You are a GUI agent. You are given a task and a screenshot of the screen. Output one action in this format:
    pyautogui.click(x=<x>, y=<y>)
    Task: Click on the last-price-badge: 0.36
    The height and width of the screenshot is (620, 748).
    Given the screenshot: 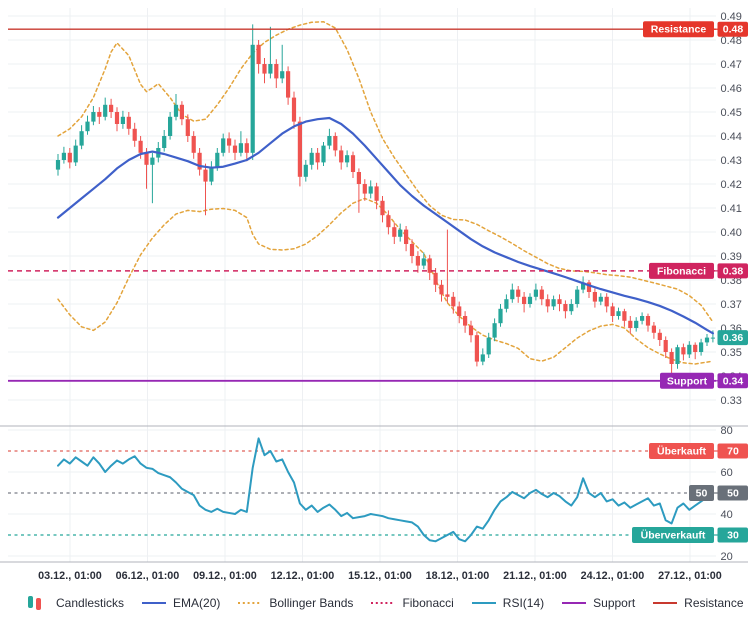 What is the action you would take?
    pyautogui.click(x=732, y=338)
    